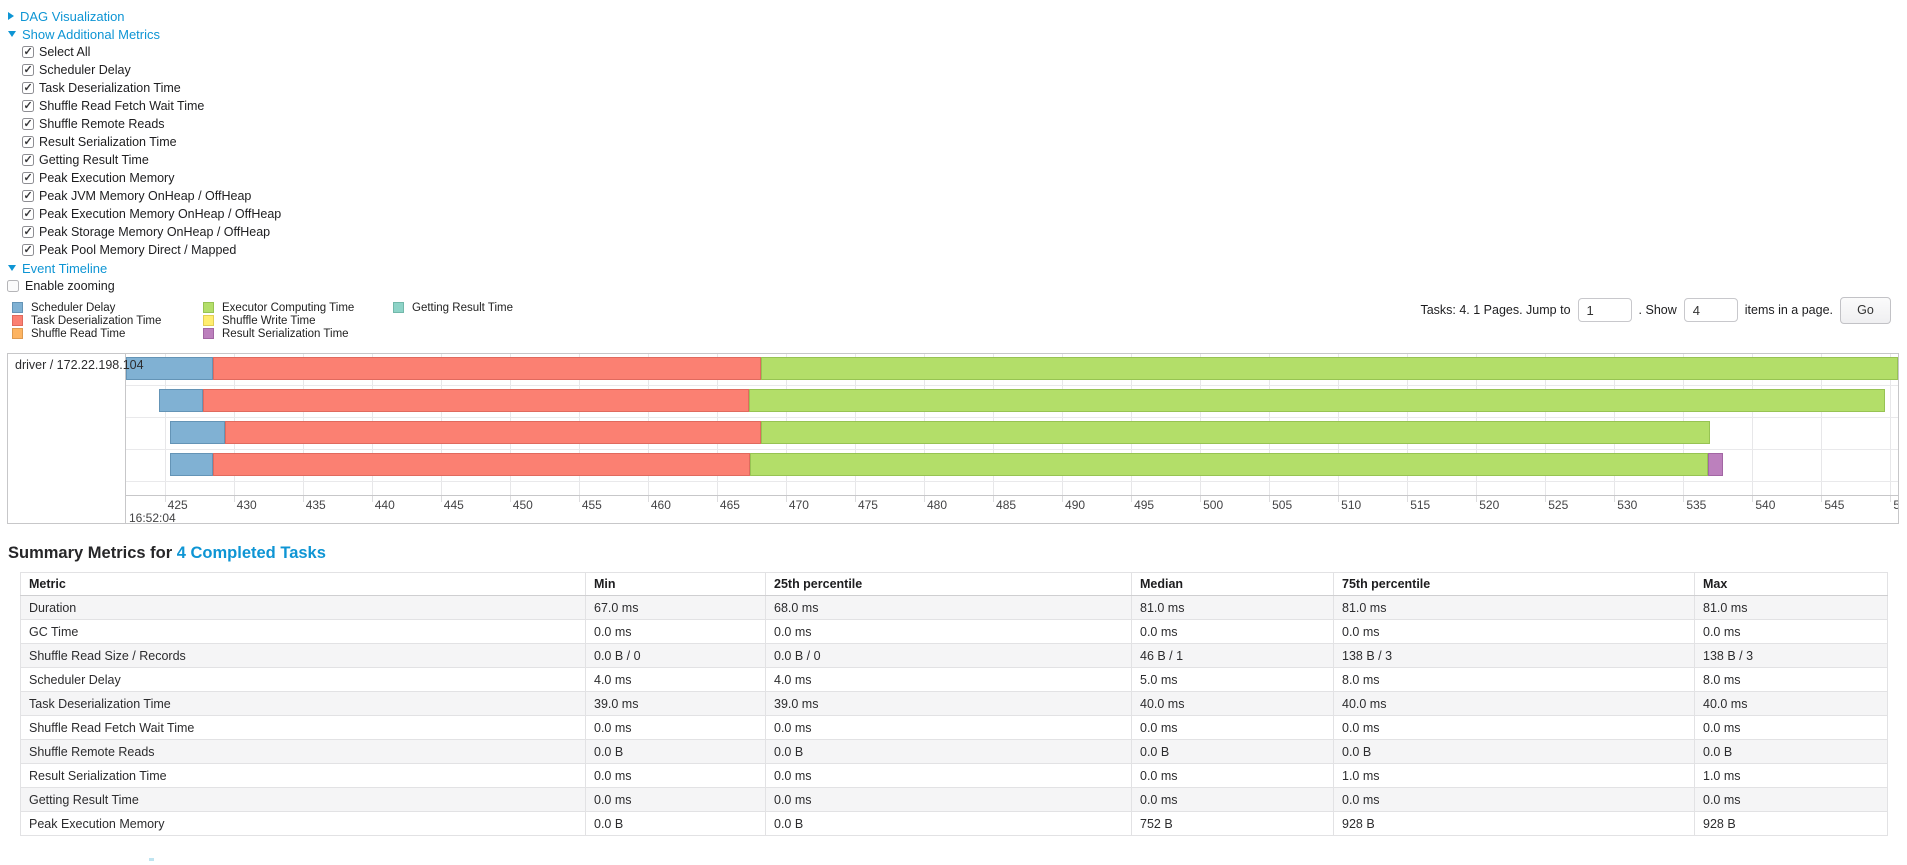  Describe the element at coordinates (102, 124) in the screenshot. I see `metric-checkbox-label: Shuffle Remote Reads` at that location.